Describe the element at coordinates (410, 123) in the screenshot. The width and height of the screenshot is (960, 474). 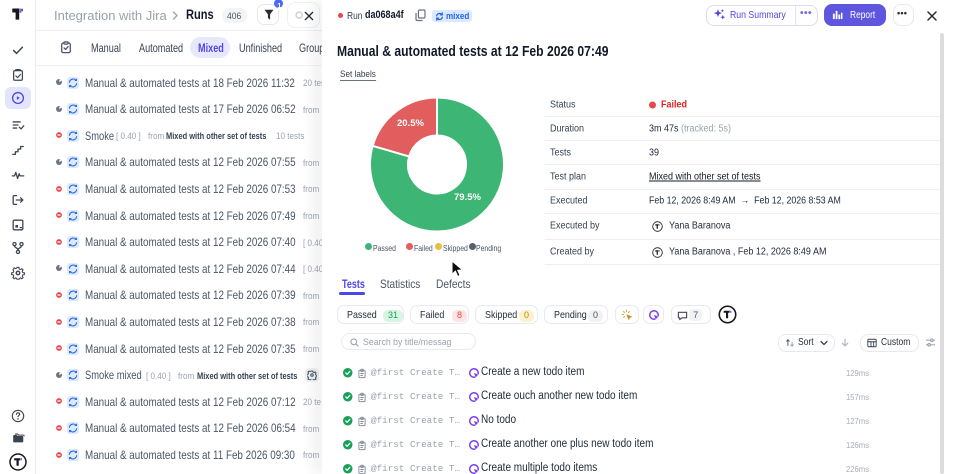
I see `svg-text: 20.5%` at that location.